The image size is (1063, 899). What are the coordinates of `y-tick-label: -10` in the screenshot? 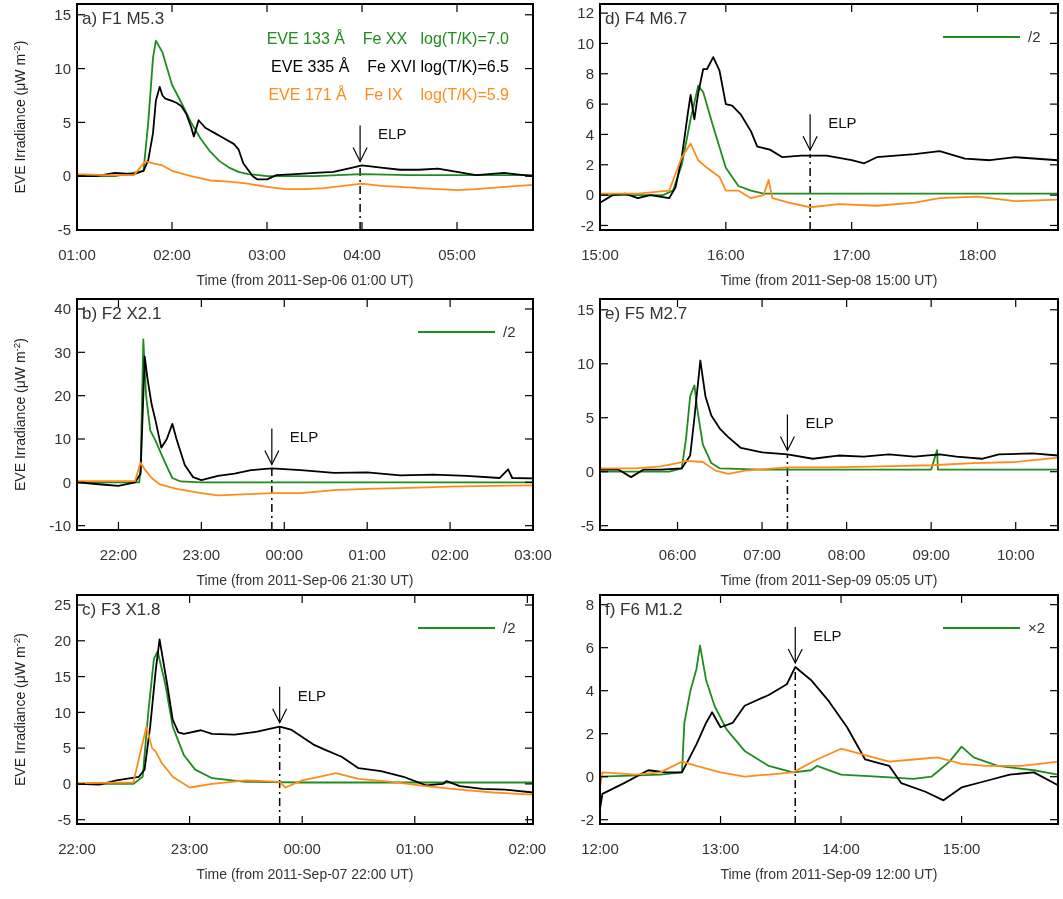 It's located at (60, 525).